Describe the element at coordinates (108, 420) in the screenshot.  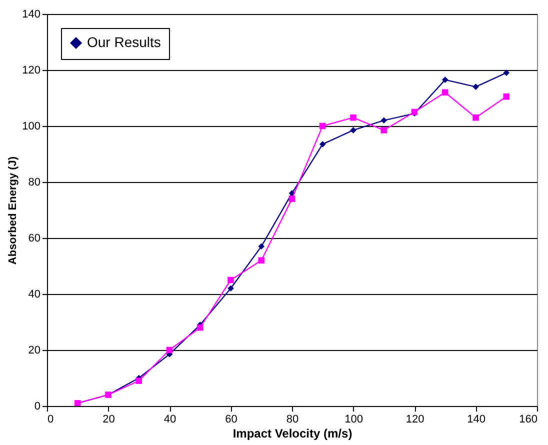
I see `x-tick-label: 20` at that location.